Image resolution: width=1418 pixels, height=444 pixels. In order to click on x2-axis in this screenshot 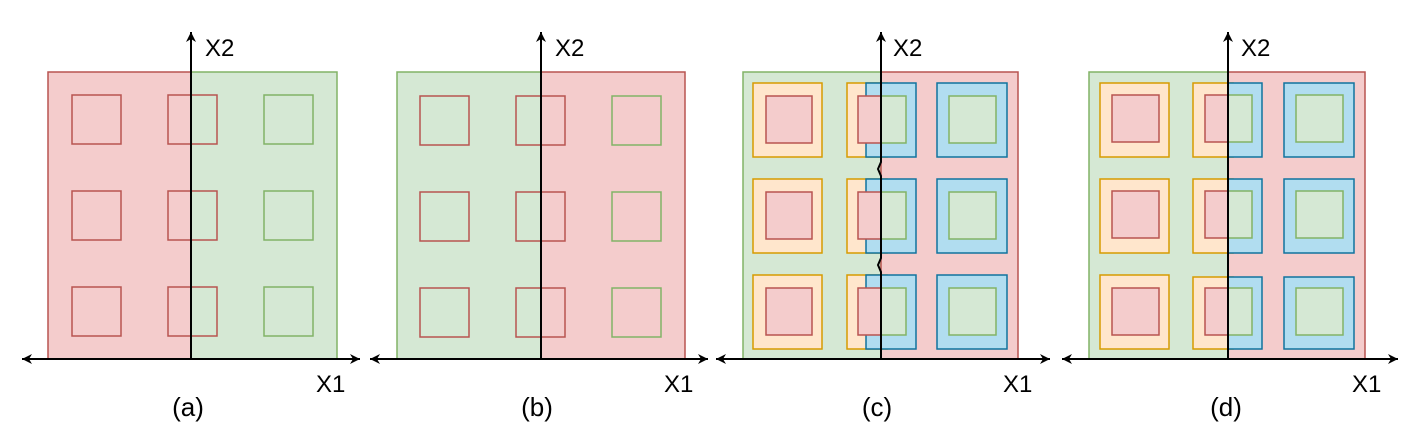, I will do `click(881, 195)`.